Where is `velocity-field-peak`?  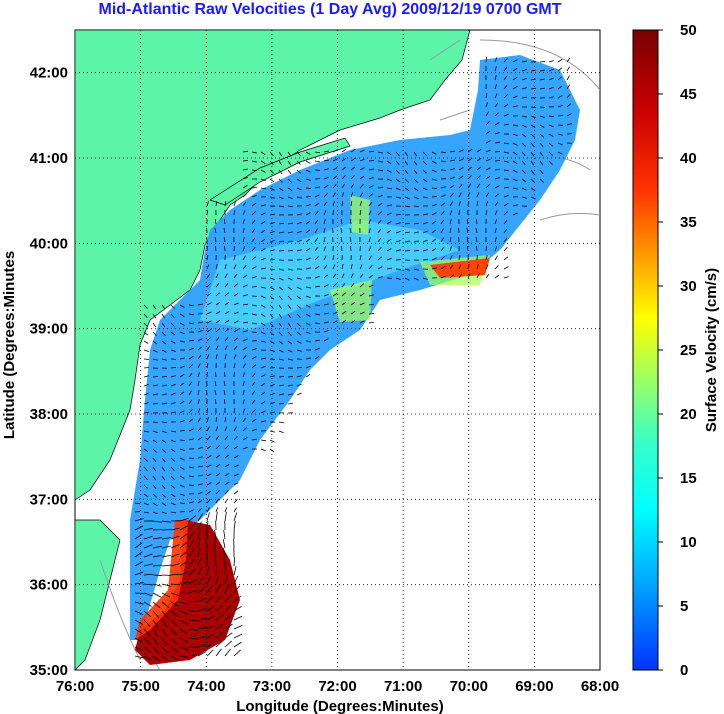 velocity-field-peak is located at coordinates (161, 580).